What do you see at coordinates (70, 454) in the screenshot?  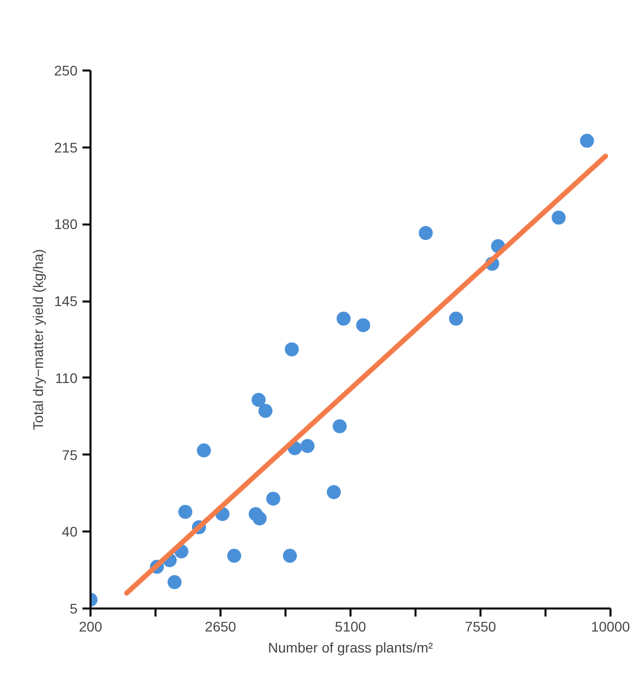 I see `y-tick-label: 75` at bounding box center [70, 454].